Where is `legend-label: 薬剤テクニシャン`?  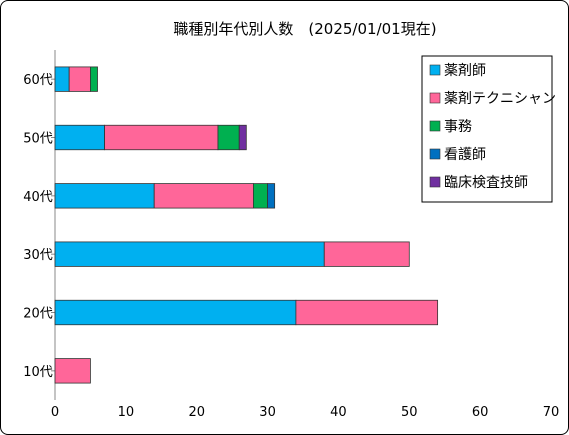 legend-label: 薬剤テクニシャン is located at coordinates (500, 99).